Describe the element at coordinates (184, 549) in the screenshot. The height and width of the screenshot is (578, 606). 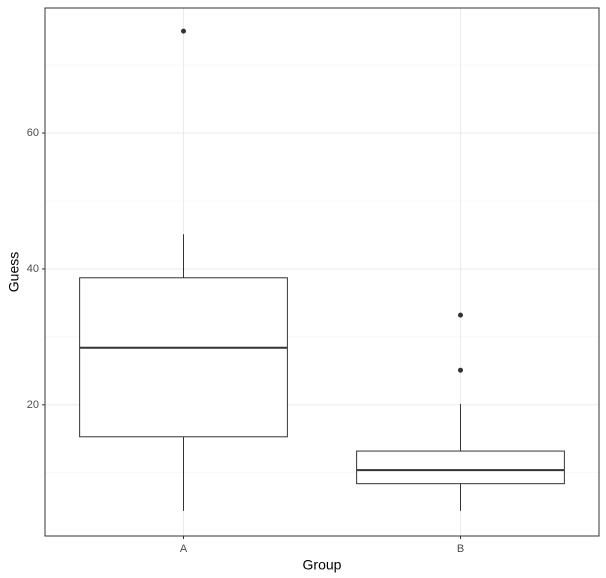
I see `x-tick-label: A` at that location.